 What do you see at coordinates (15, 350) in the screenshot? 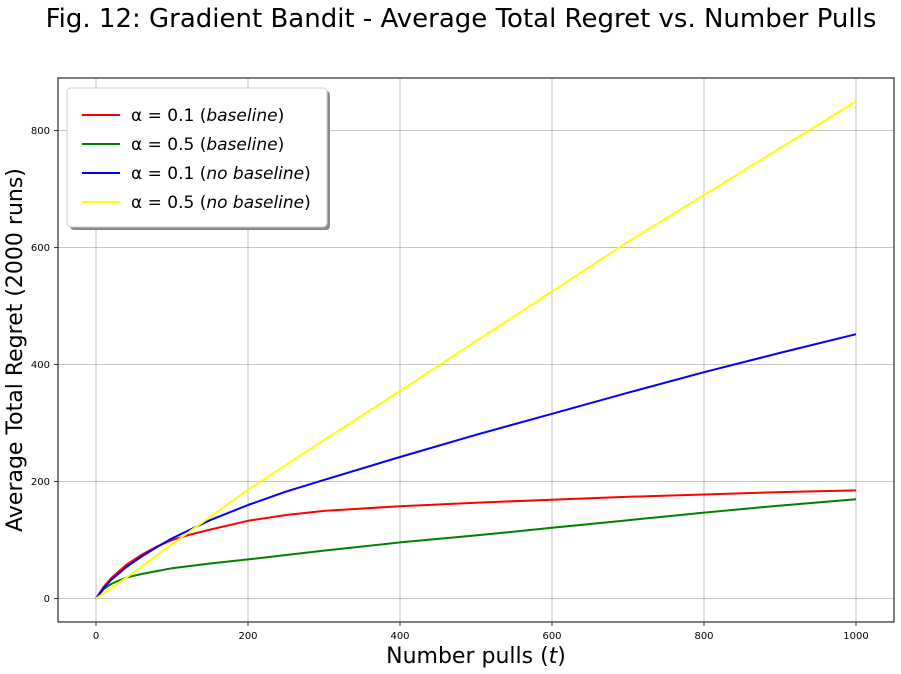
I see `y-axis-label: Average Total Regret (2000 runs)` at bounding box center [15, 350].